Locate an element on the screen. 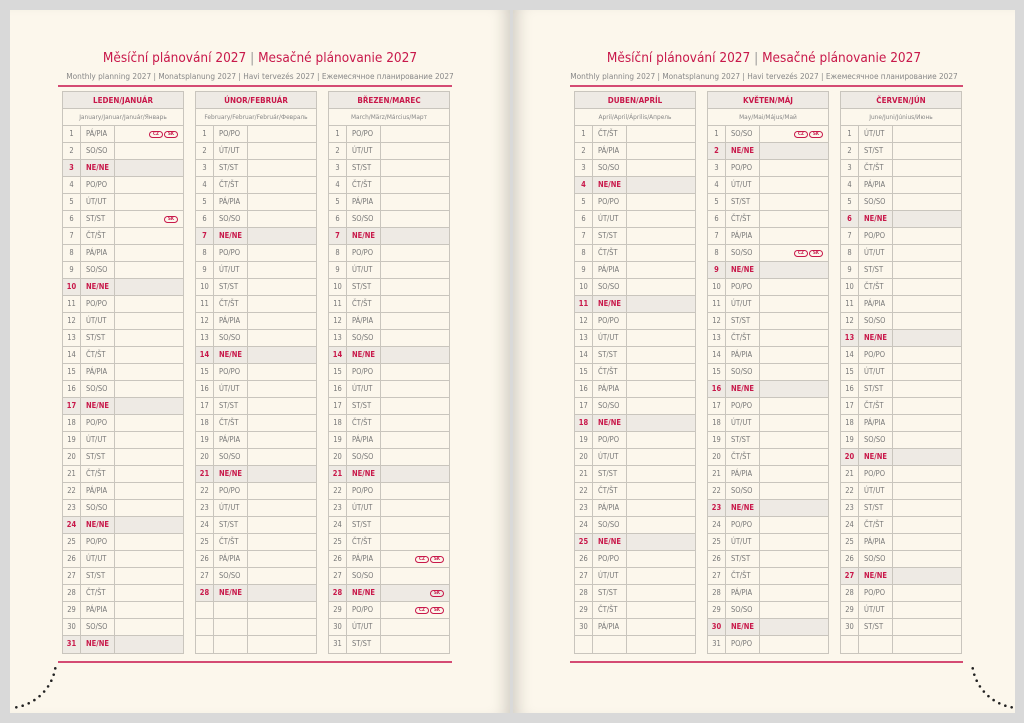 This screenshot has width=1024, height=723. day-row: 13 ČT/ŠT is located at coordinates (768, 338).